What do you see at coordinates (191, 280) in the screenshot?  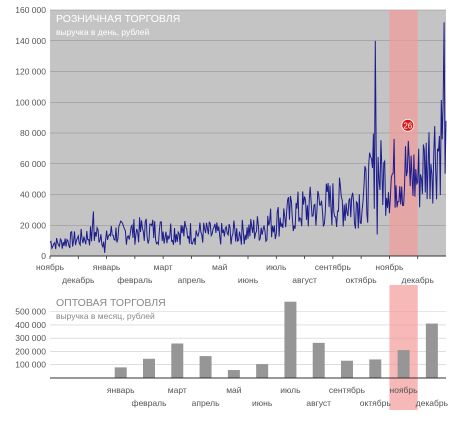 I see `retail-x-tick-label: апрель` at bounding box center [191, 280].